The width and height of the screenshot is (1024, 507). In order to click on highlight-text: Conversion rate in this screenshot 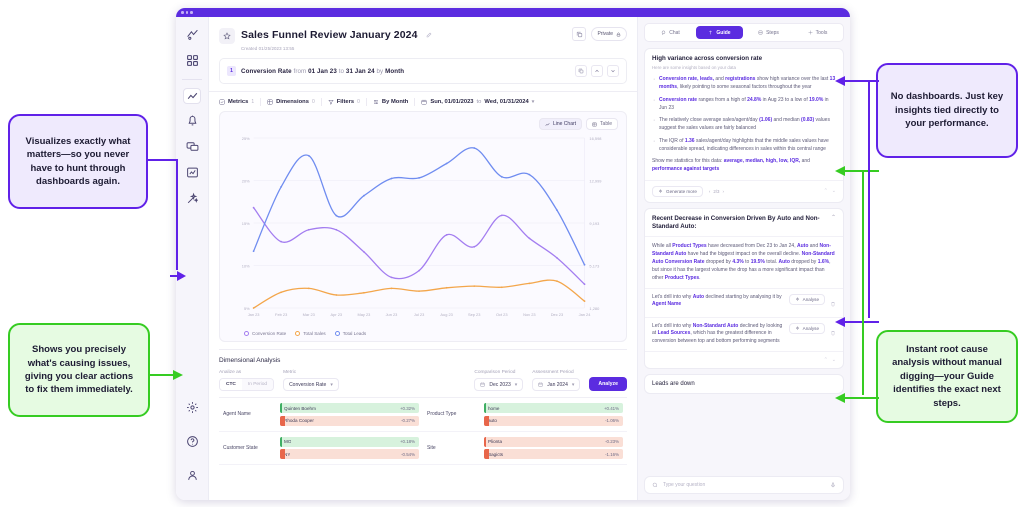, I will do `click(678, 99)`.